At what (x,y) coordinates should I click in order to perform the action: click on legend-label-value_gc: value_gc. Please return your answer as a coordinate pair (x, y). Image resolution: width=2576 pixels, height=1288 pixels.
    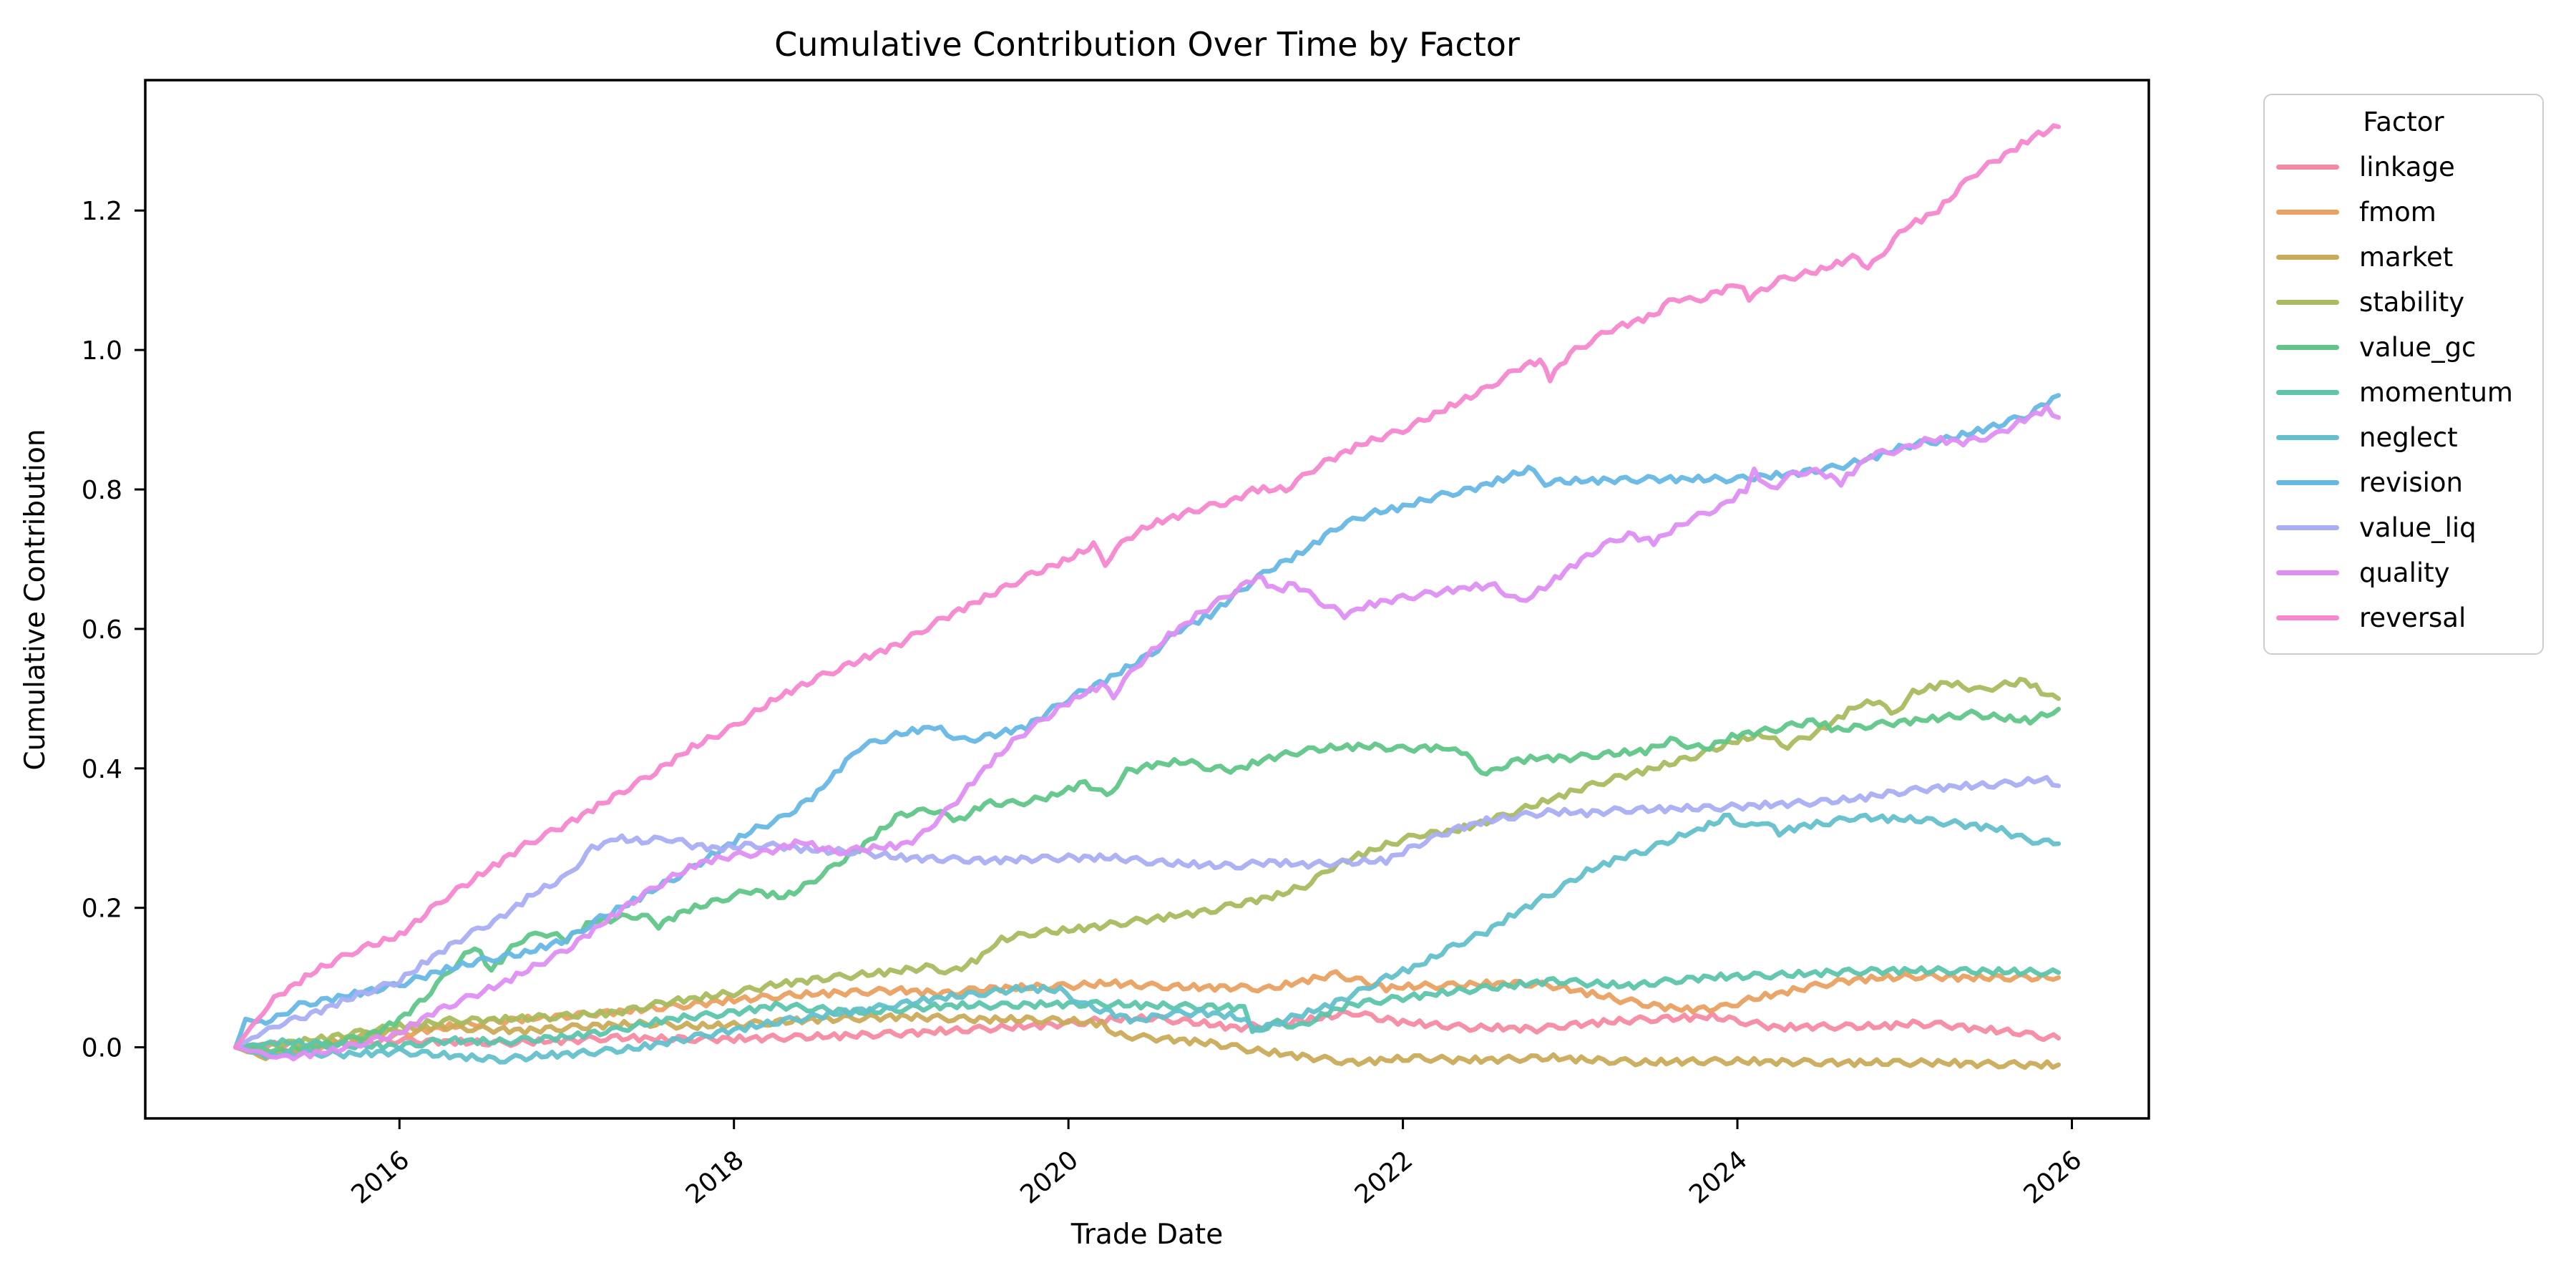
    Looking at the image, I should click on (2418, 347).